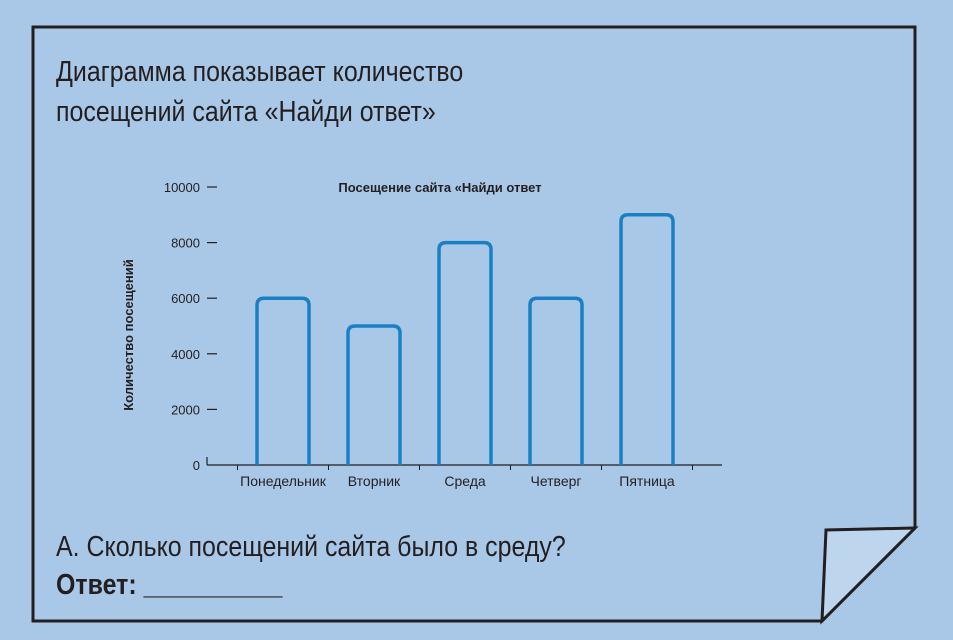 This screenshot has width=953, height=640. What do you see at coordinates (260, 72) in the screenshot?
I see `intro-line-1: Диаграмма показывает количество` at bounding box center [260, 72].